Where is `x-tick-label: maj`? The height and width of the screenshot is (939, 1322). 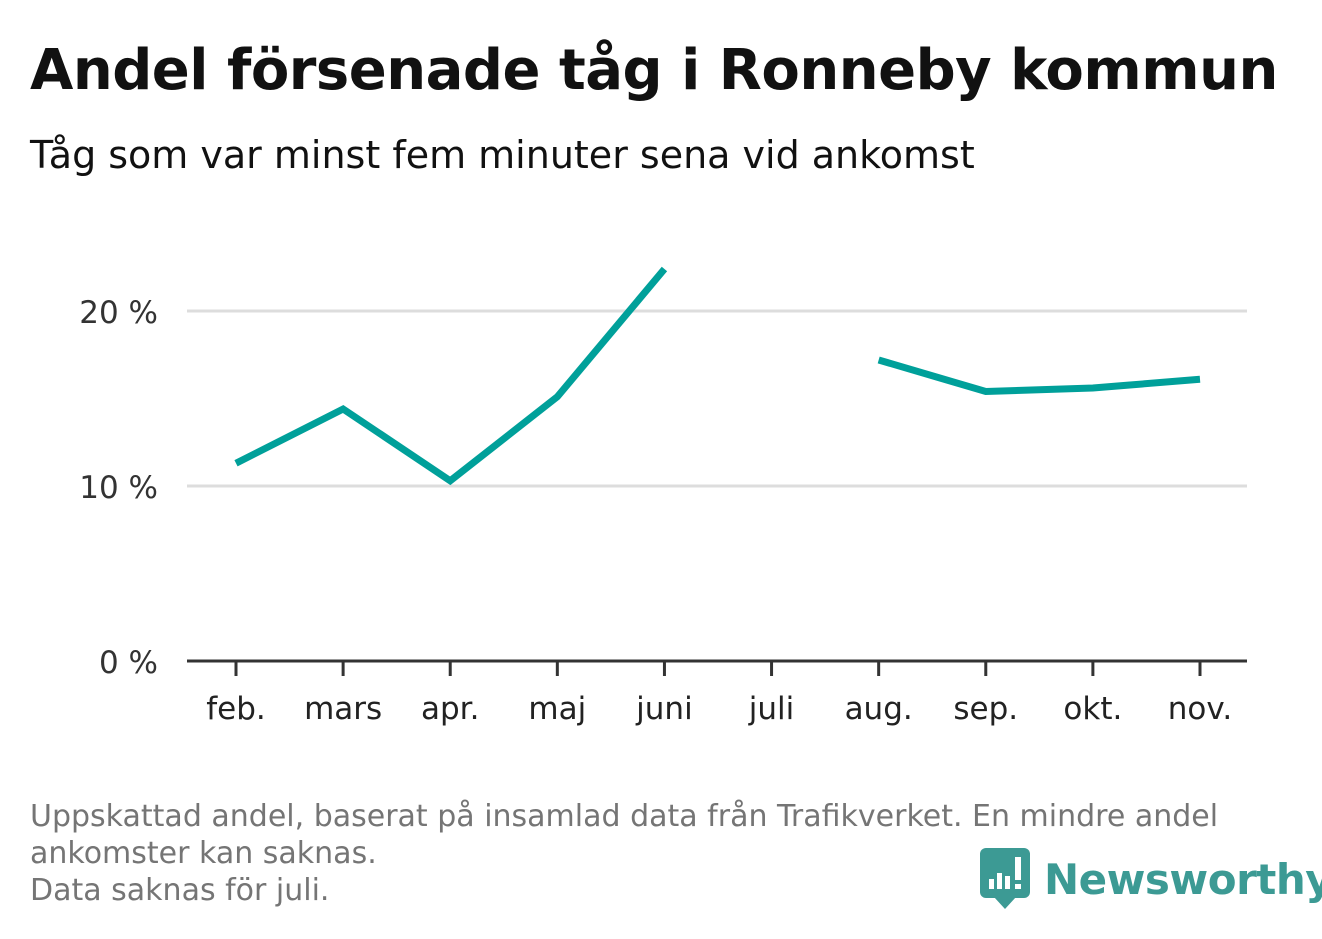
x-tick-label: maj is located at coordinates (557, 709).